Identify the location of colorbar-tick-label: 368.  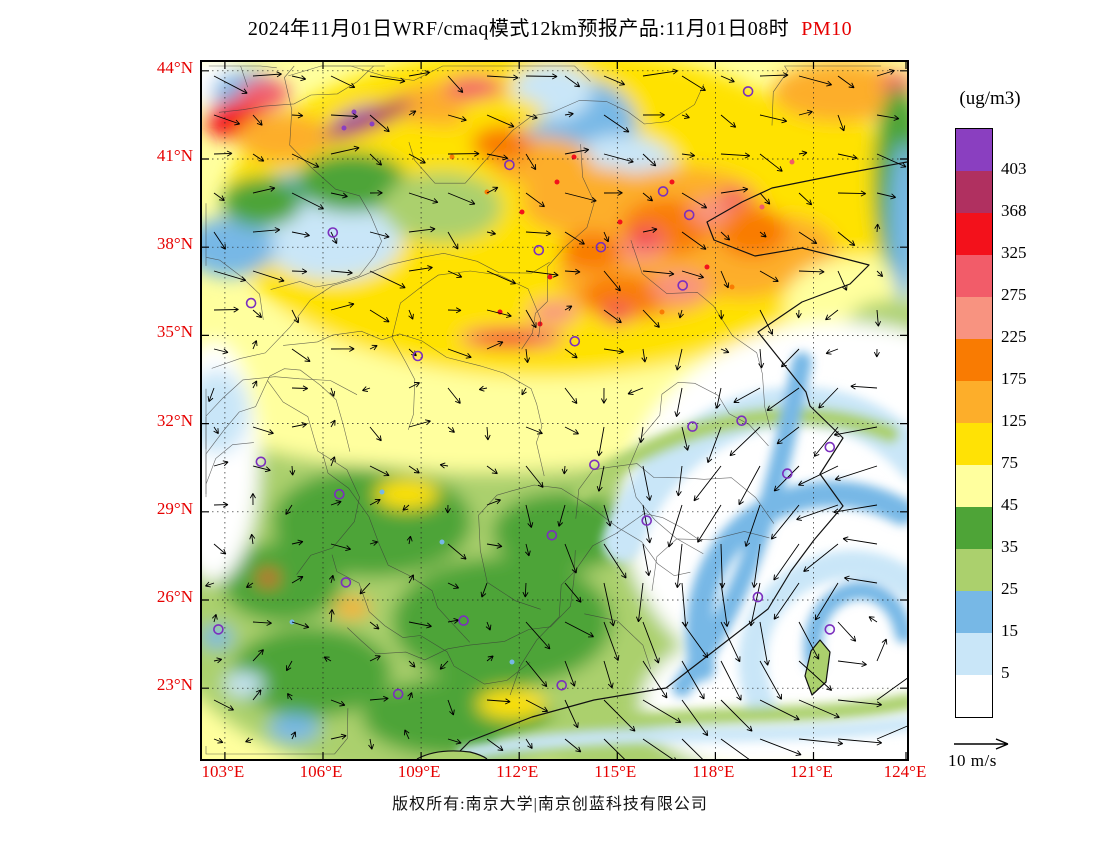
(1014, 210).